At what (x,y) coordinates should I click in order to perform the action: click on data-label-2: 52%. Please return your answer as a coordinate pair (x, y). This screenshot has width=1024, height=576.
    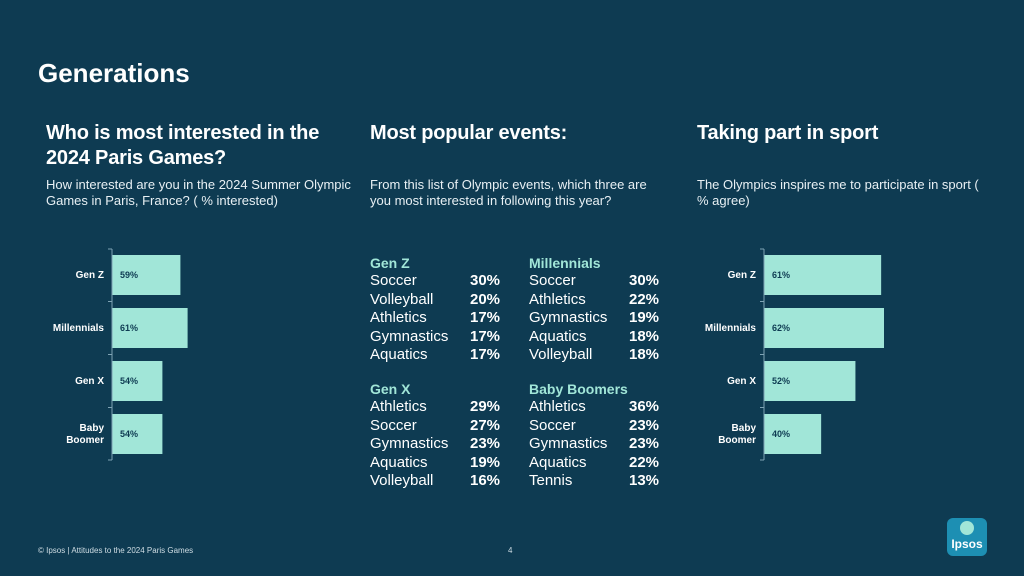
    Looking at the image, I should click on (781, 381).